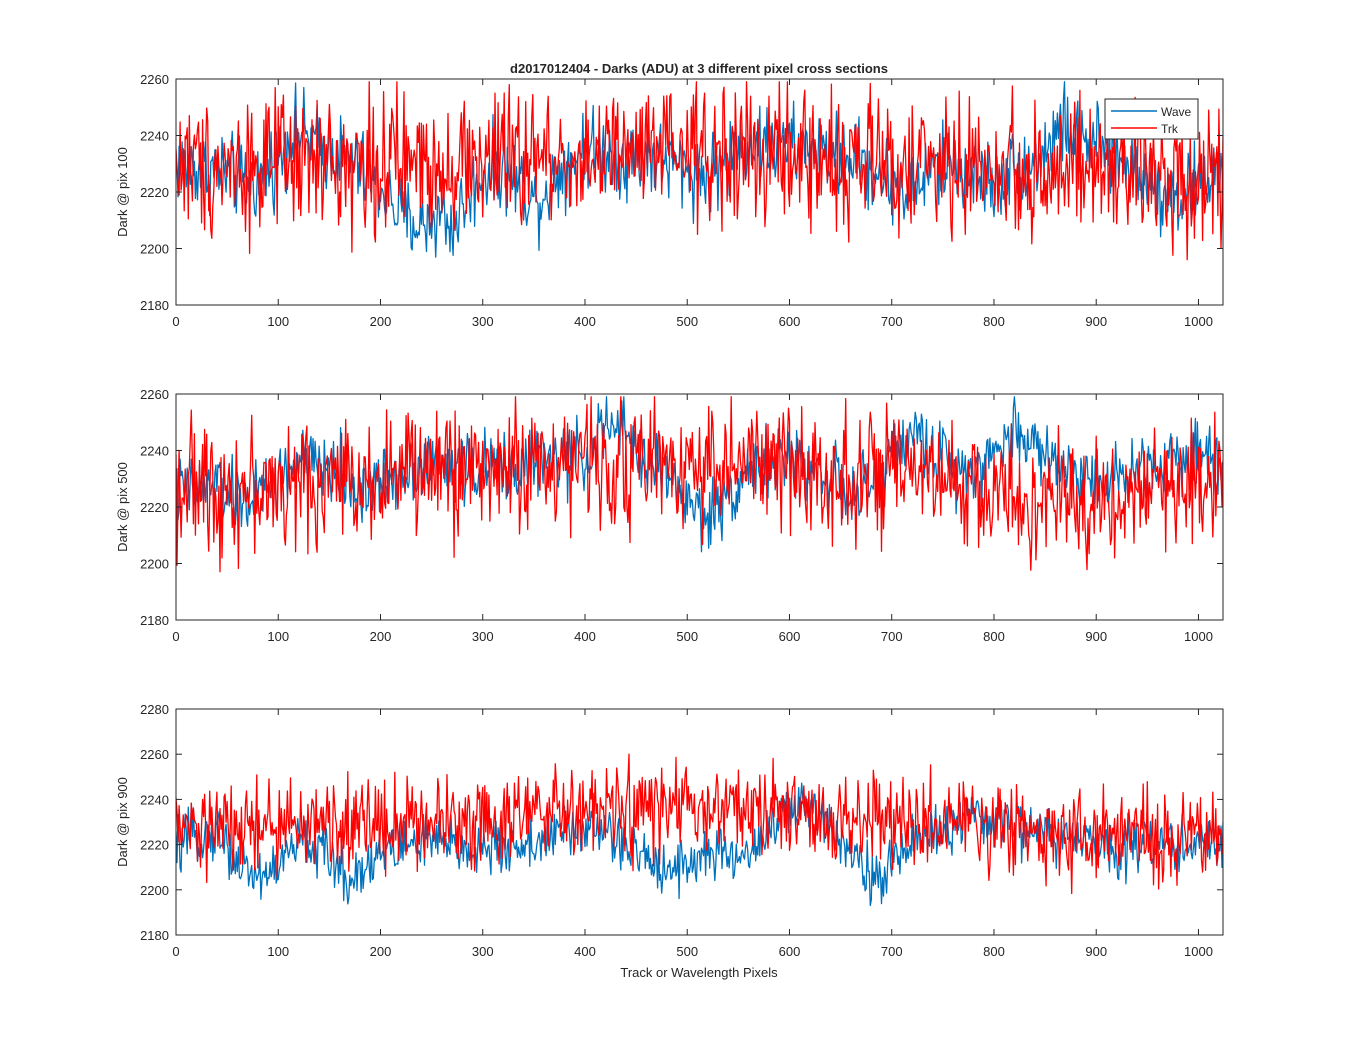 Image resolution: width=1350 pixels, height=1055 pixels. Describe the element at coordinates (154, 709) in the screenshot. I see `y-tick-label: 2280` at that location.